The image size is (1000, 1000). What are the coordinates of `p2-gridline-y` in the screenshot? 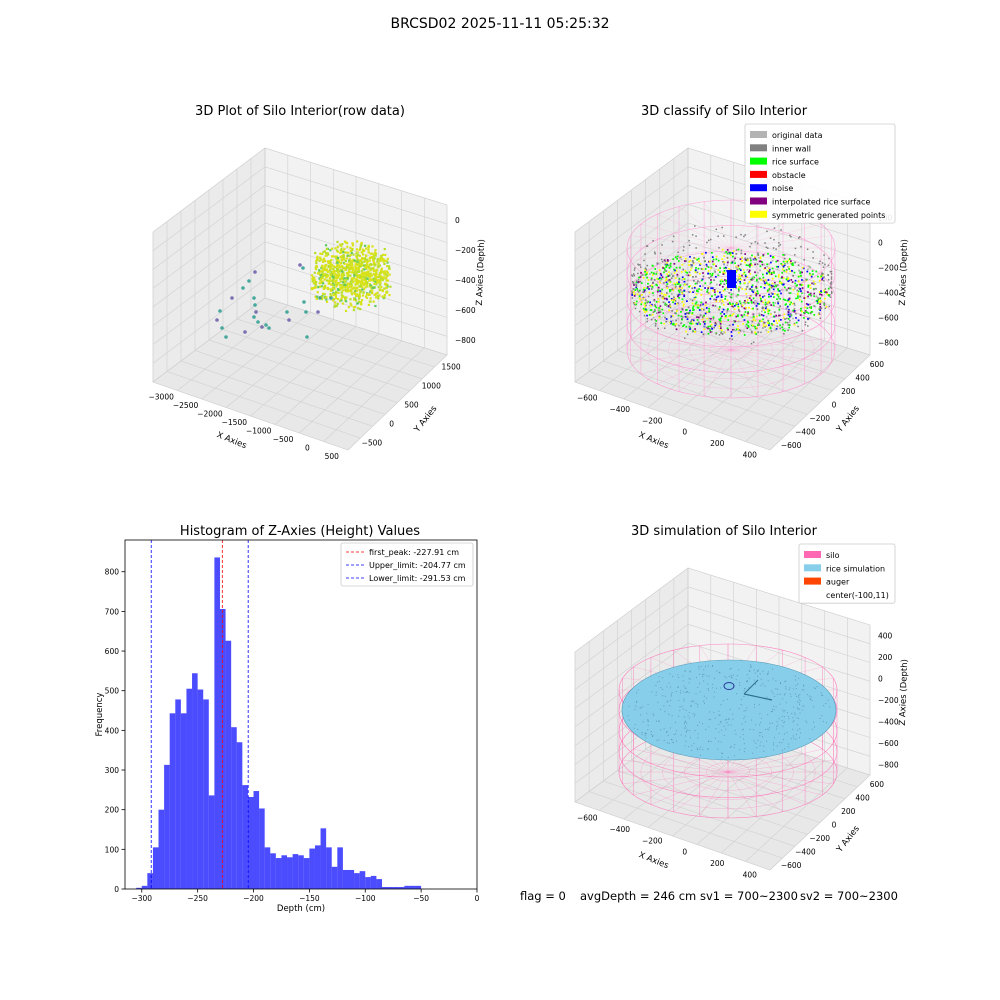 It's located at (726, 296).